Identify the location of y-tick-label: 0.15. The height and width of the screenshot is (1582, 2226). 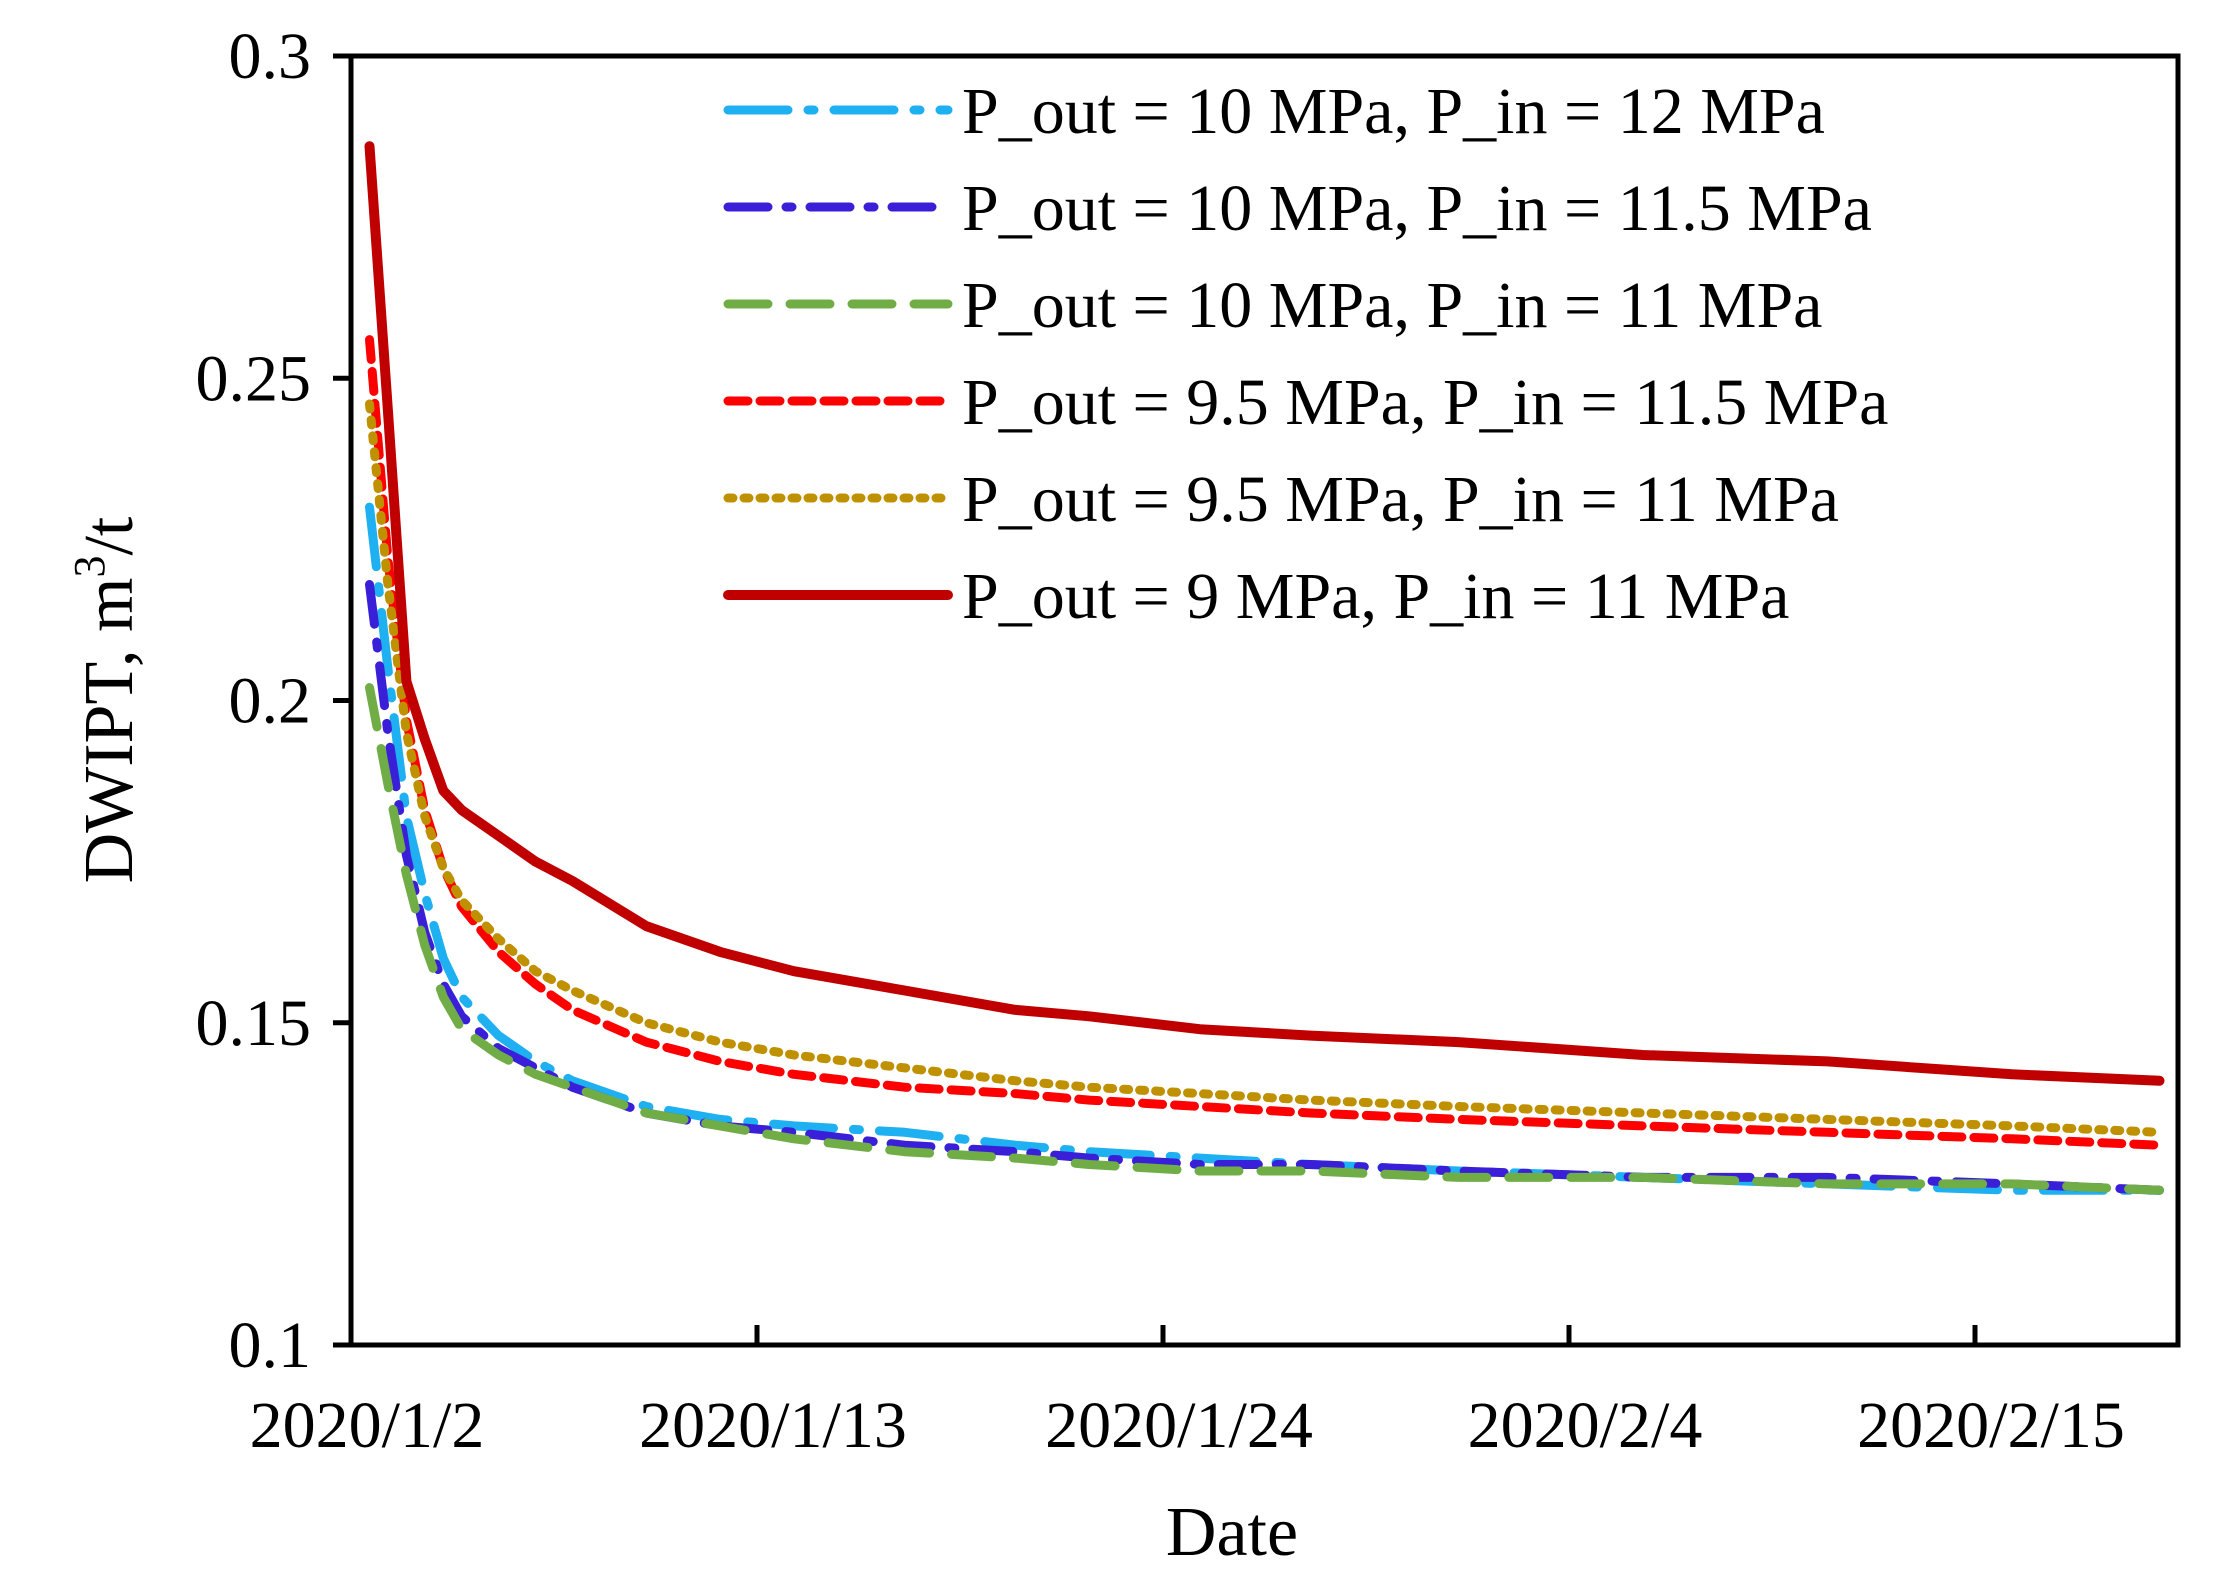
(254, 1023).